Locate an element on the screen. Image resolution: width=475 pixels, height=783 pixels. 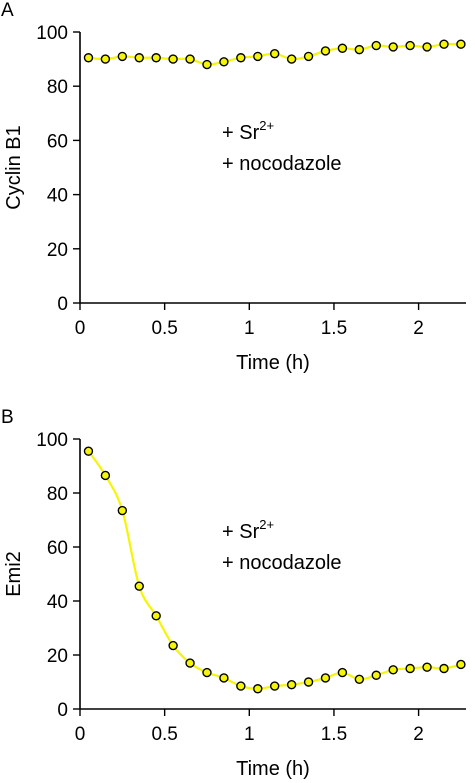
y-axis-label: Emi2 is located at coordinates (14, 574).